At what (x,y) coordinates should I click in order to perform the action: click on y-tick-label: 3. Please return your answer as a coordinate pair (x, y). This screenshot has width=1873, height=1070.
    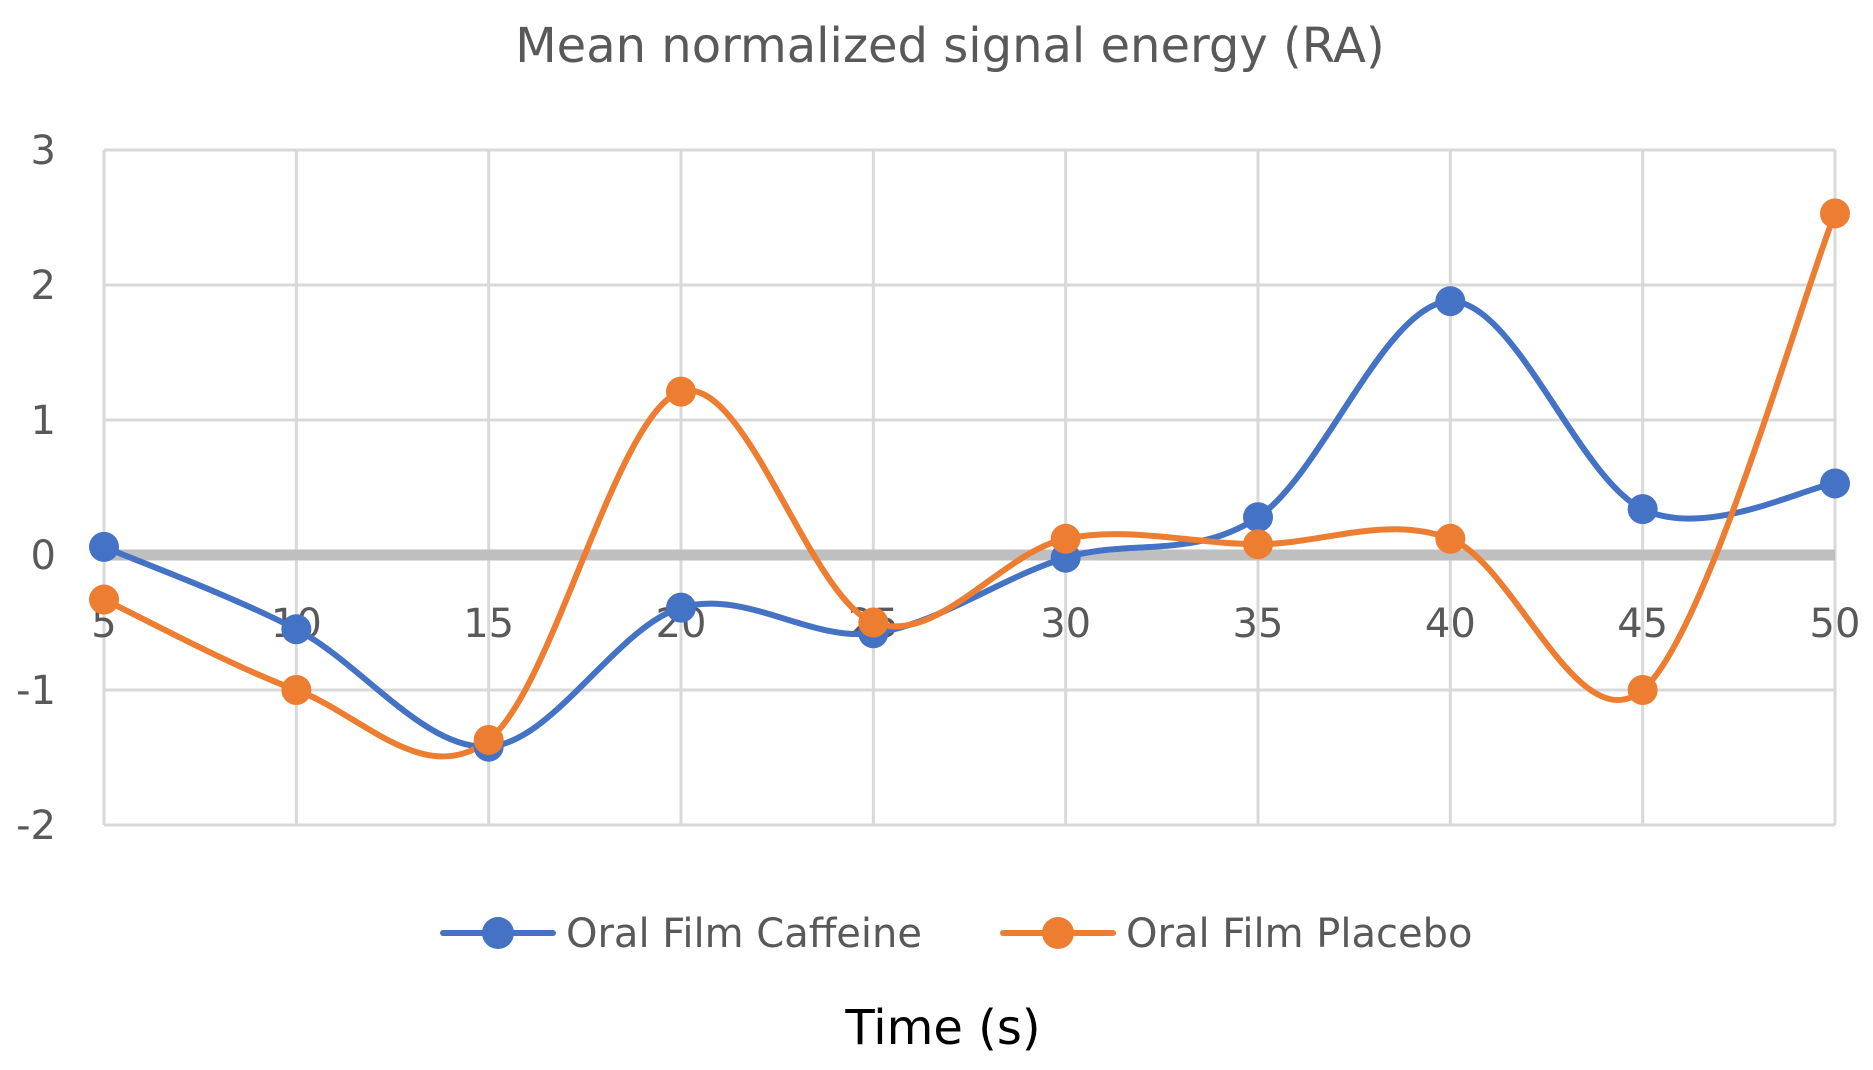
    Looking at the image, I should click on (43, 151).